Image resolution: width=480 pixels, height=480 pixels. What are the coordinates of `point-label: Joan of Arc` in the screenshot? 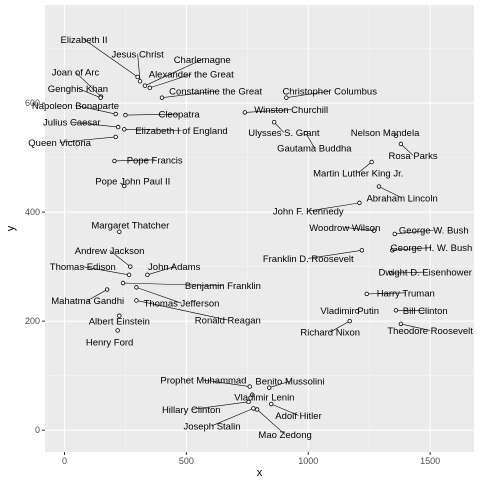 It's located at (76, 73).